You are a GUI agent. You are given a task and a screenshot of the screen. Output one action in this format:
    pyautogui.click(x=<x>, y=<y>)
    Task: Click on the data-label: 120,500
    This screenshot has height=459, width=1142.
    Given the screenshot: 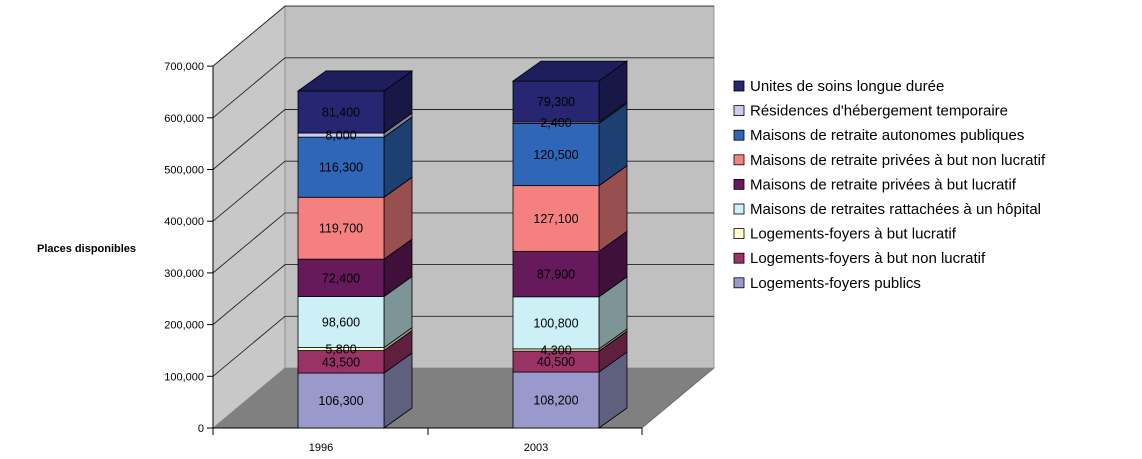 What is the action you would take?
    pyautogui.click(x=555, y=155)
    